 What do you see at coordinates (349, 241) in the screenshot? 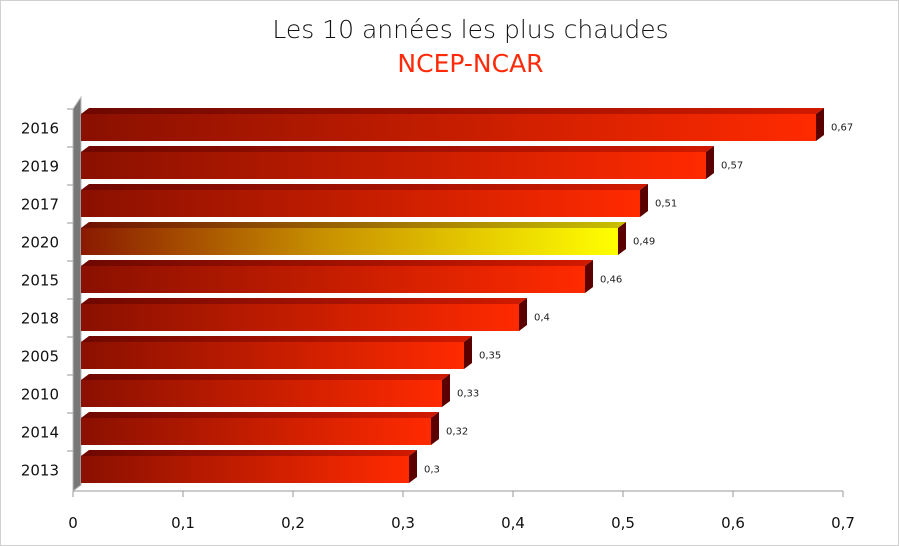
I see `bar-2020` at bounding box center [349, 241].